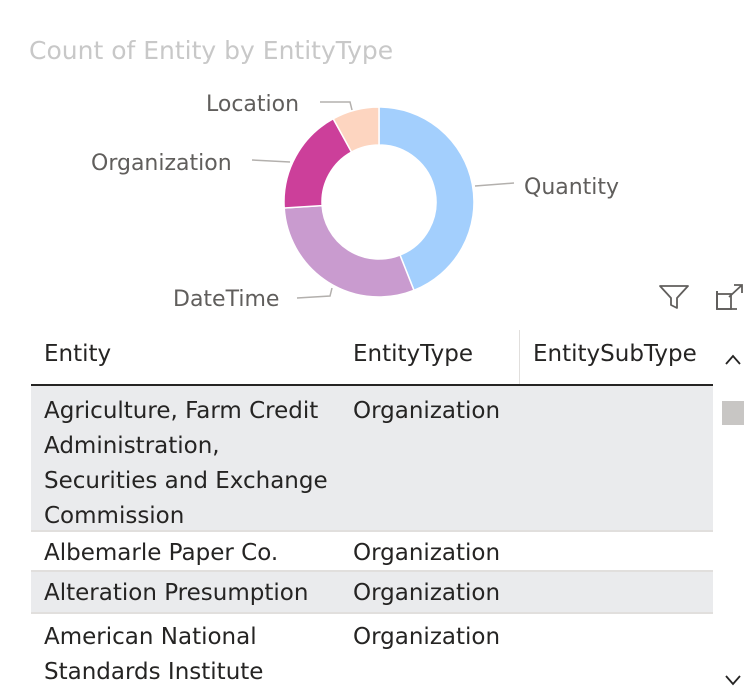  Describe the element at coordinates (161, 553) in the screenshot. I see `cell-entity: Albemarle Paper Co.` at that location.